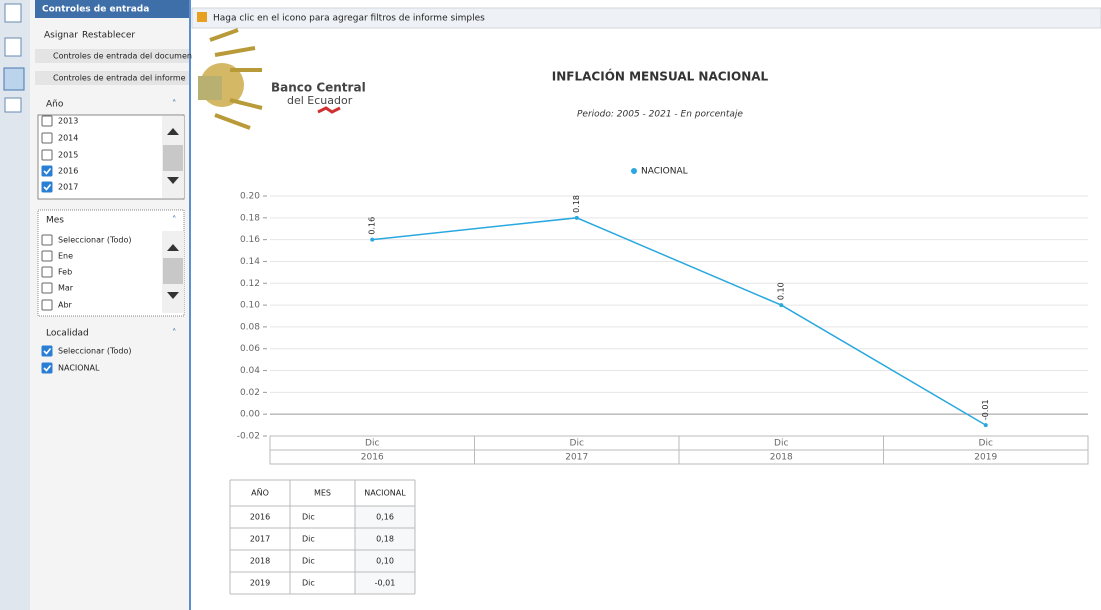 The image size is (1101, 610). What do you see at coordinates (320, 100) in the screenshot?
I see `logo-text: del Ecuador` at bounding box center [320, 100].